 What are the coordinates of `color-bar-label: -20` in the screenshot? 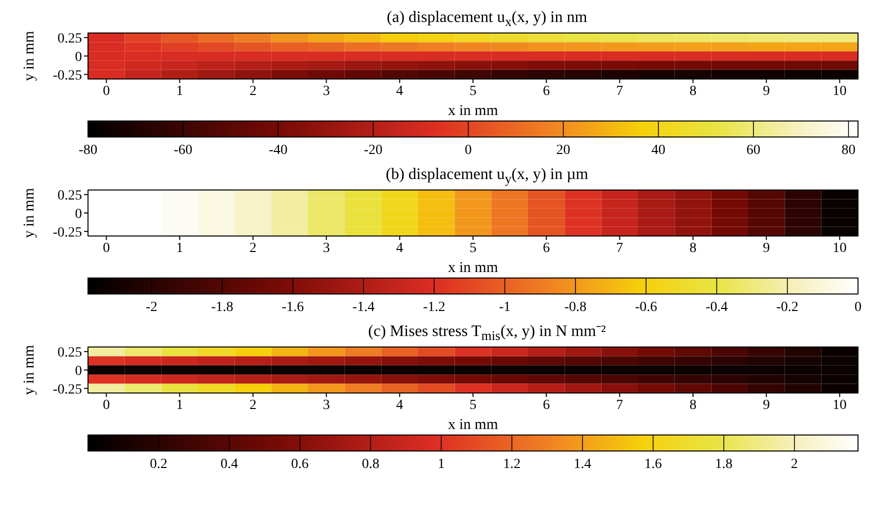 It's located at (373, 150).